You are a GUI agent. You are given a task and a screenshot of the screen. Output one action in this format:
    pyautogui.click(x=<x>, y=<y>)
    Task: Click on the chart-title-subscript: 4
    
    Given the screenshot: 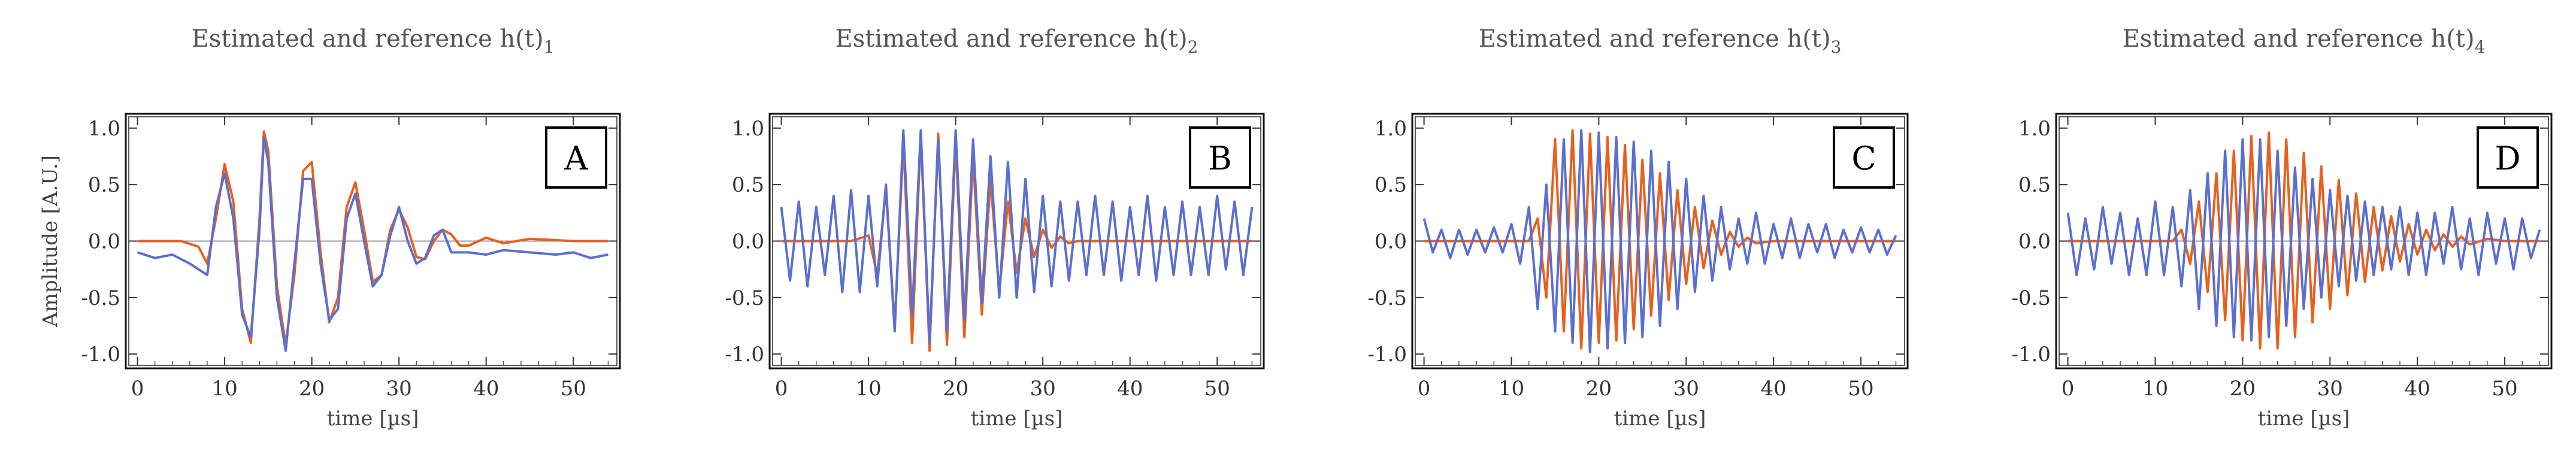 What is the action you would take?
    pyautogui.click(x=2480, y=47)
    